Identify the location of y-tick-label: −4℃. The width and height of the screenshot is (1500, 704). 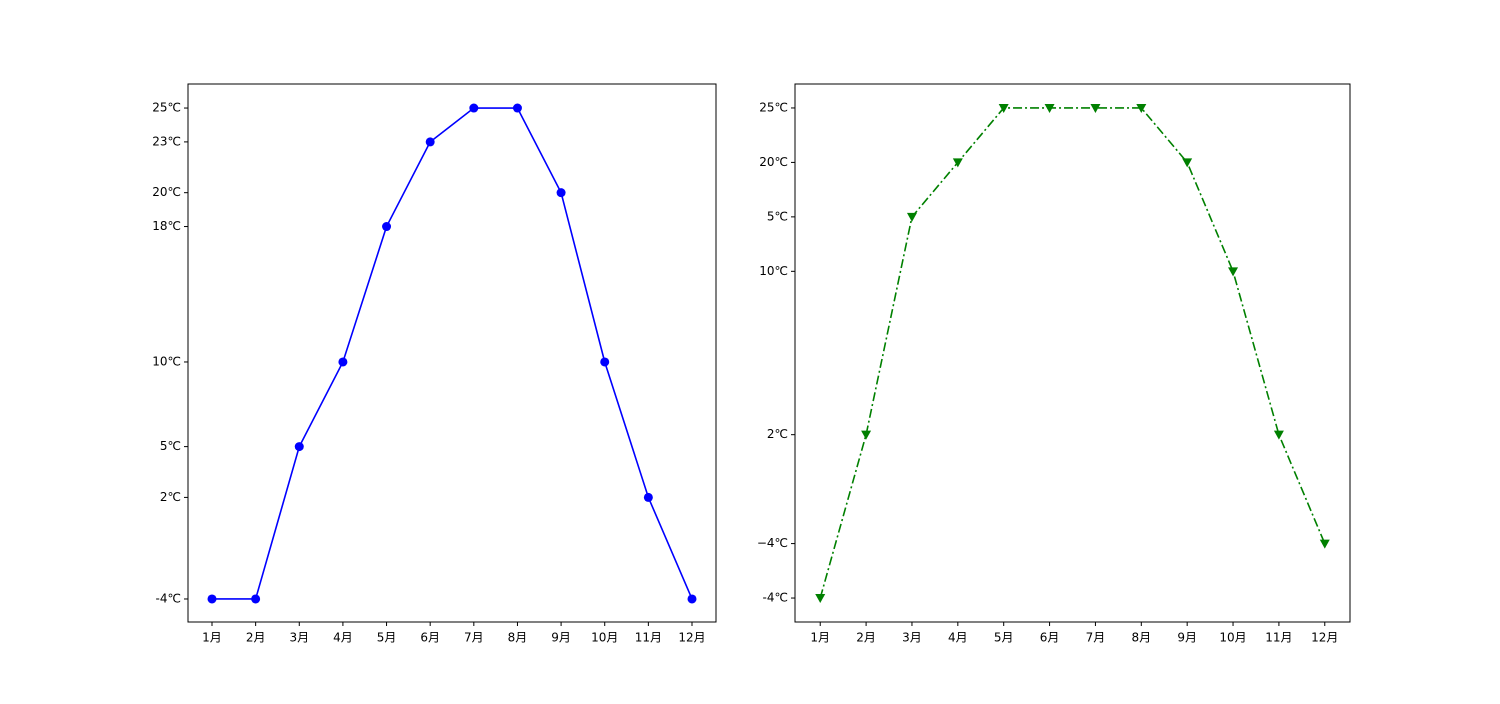
(772, 543).